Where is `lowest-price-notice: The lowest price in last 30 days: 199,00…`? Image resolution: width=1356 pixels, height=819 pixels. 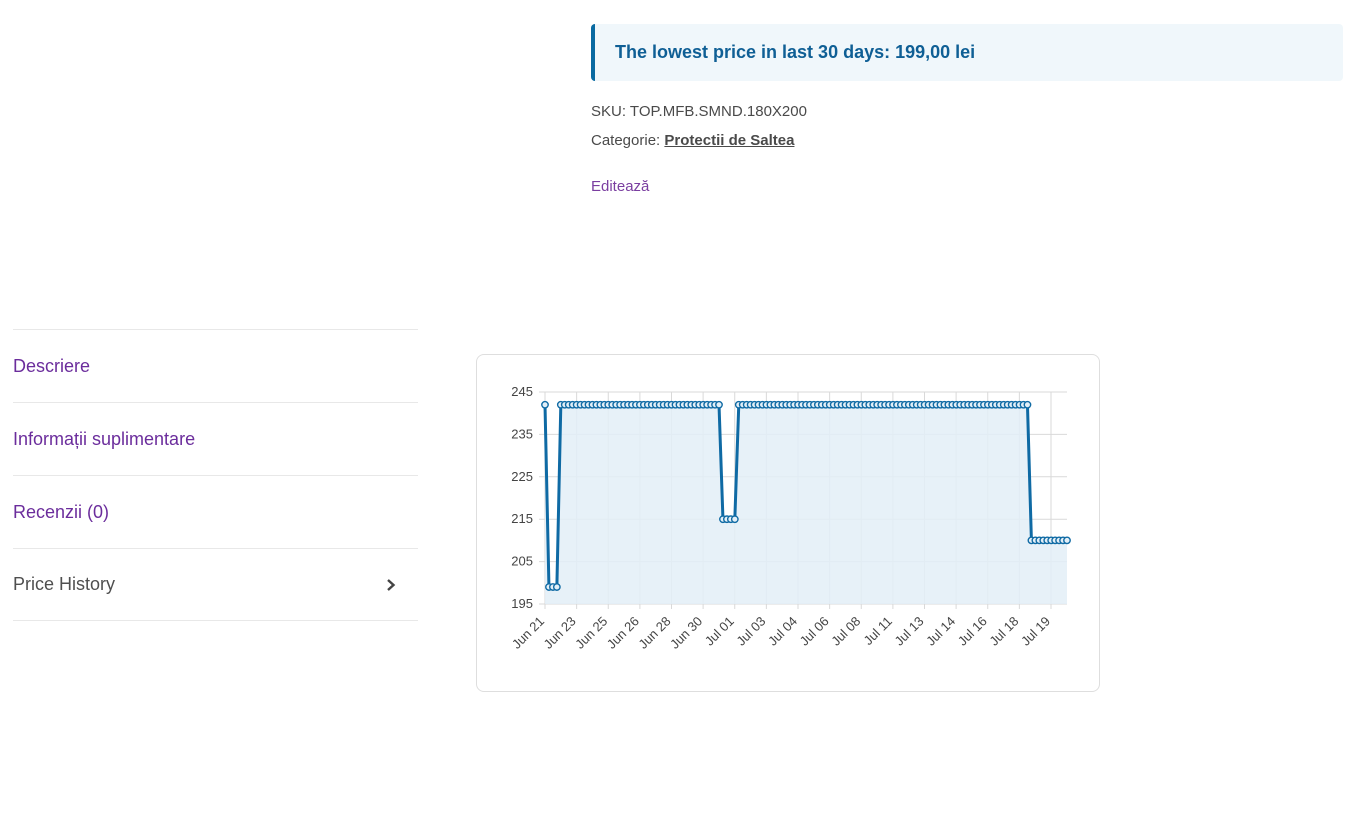 lowest-price-notice: The lowest price in last 30 days: 199,00… is located at coordinates (967, 52).